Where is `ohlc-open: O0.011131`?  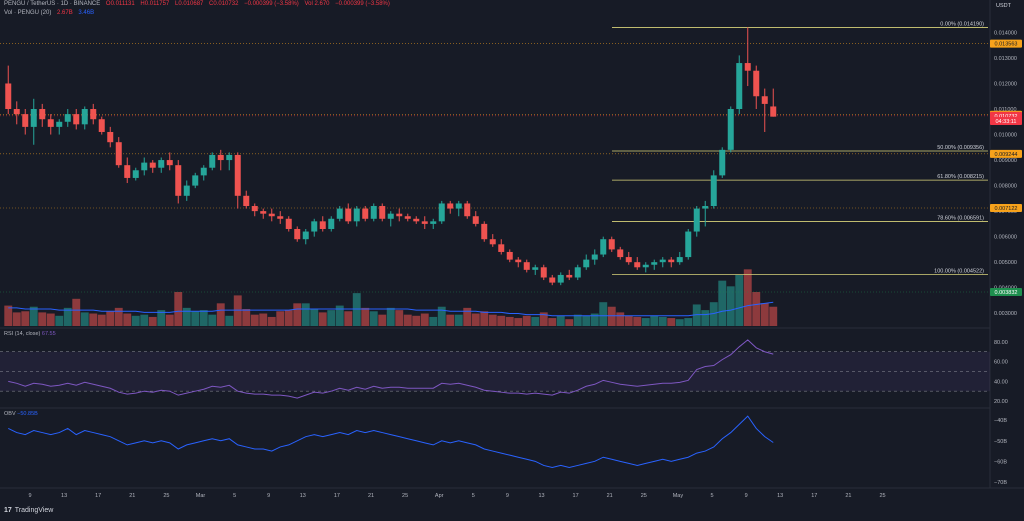 ohlc-open: O0.011131 is located at coordinates (120, 4).